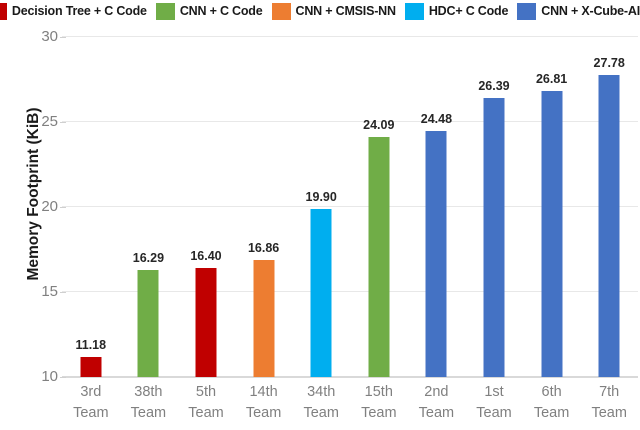 Image resolution: width=640 pixels, height=430 pixels. Describe the element at coordinates (379, 403) in the screenshot. I see `x-axis-tick-label: 15th Team` at that location.